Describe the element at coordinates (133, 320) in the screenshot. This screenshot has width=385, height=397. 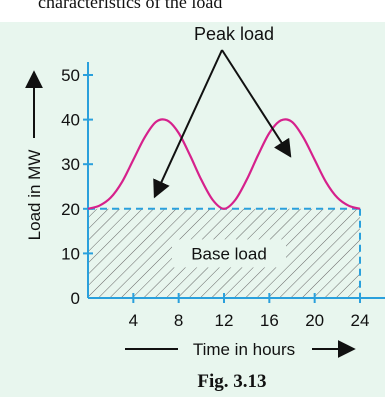
I see `x-tick-label: 4` at that location.